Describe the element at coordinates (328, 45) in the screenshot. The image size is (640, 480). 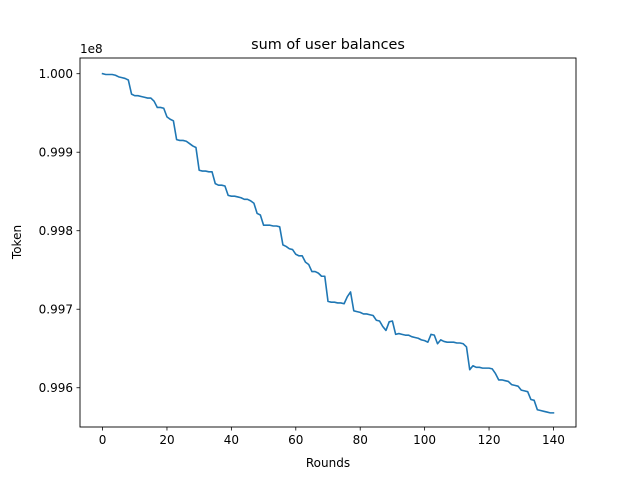
I see `chart-title: sum of user balances` at that location.